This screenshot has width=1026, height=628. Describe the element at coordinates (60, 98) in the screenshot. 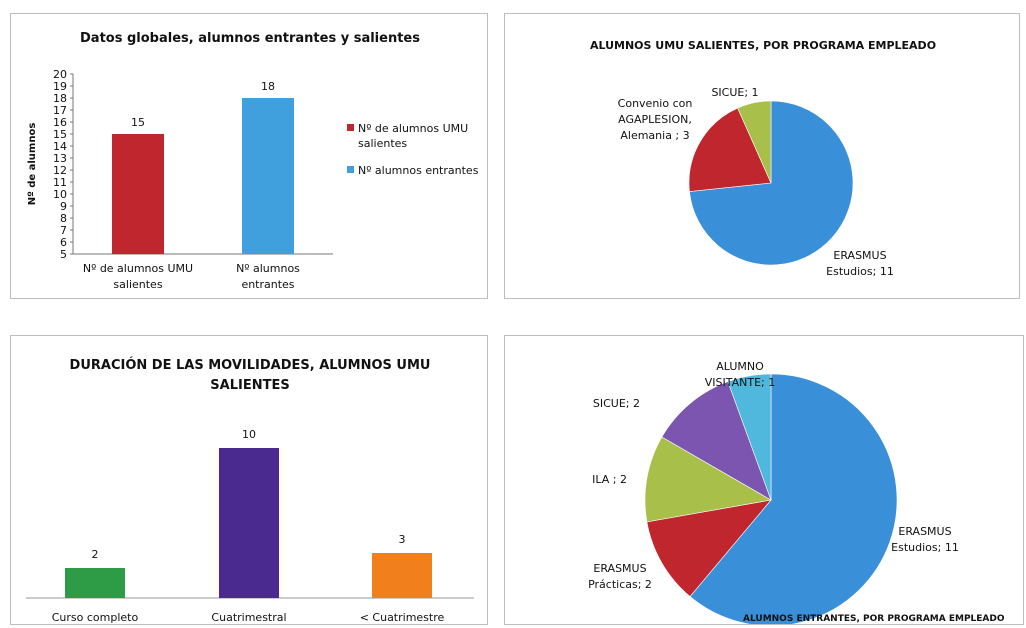

I see `y-tick-label: 18` at that location.